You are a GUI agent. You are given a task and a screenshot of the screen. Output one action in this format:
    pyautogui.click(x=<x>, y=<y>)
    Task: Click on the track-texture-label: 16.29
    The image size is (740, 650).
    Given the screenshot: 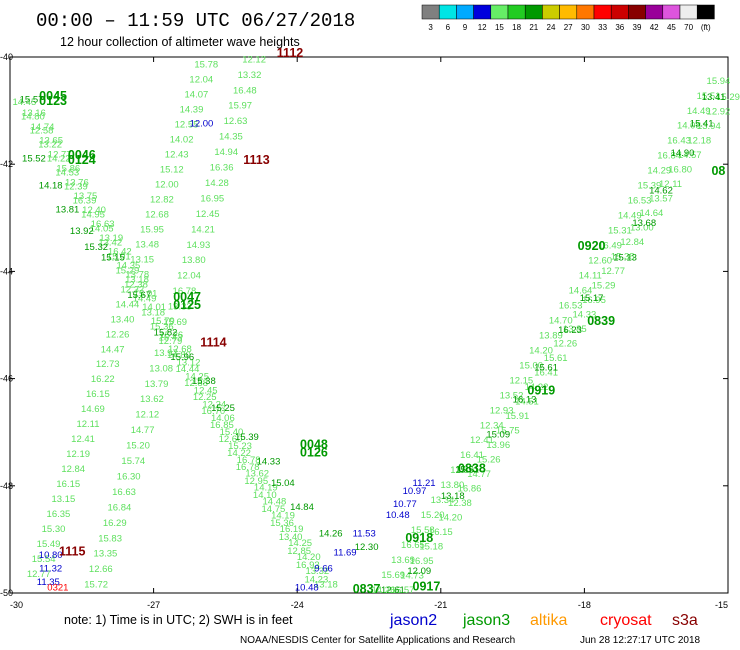 What is the action you would take?
    pyautogui.click(x=115, y=523)
    